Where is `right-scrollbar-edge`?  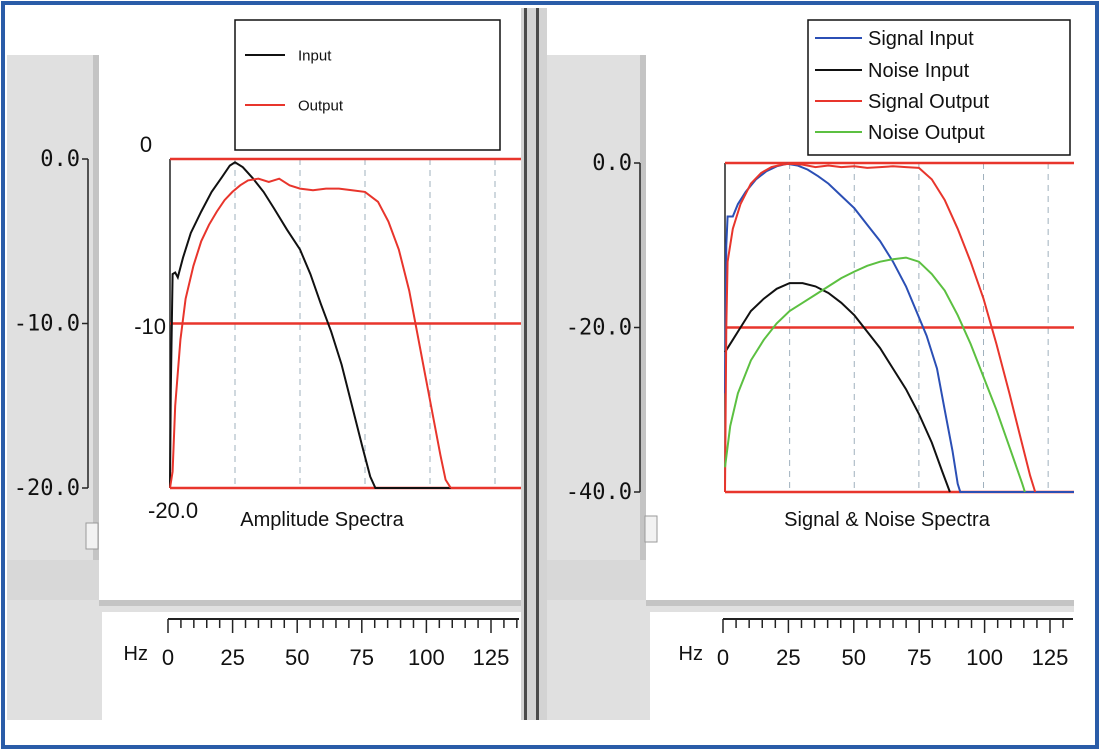 right-scrollbar-edge is located at coordinates (643, 387).